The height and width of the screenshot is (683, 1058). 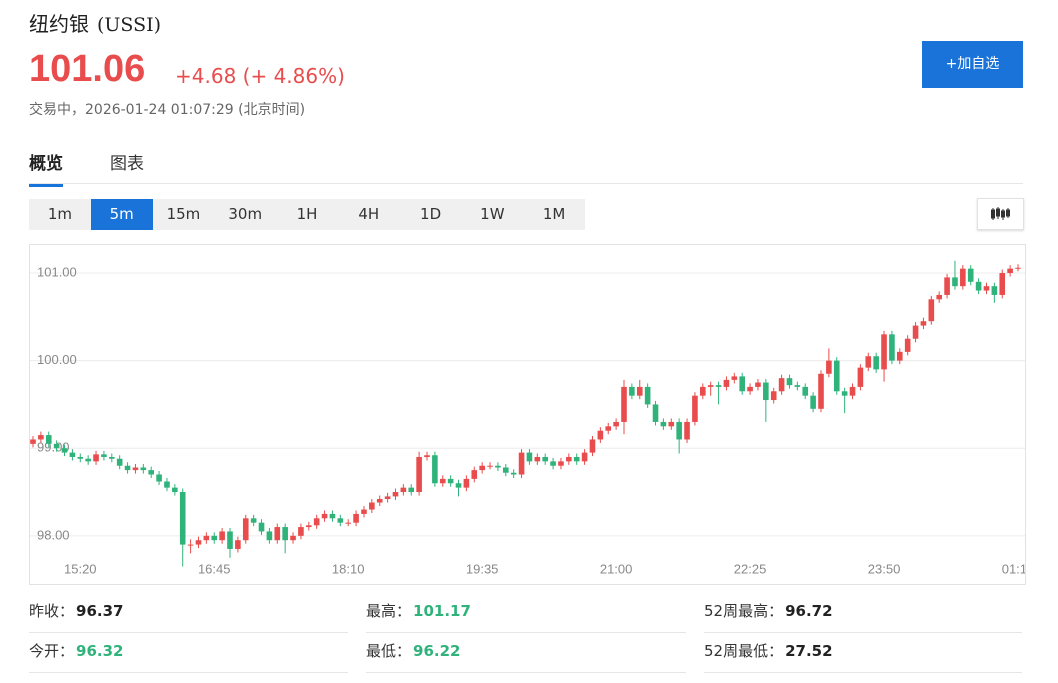 I want to click on interval-bar: 1m 5m 15m 30m 1H 4H 1D 1W 1M, so click(x=307, y=214).